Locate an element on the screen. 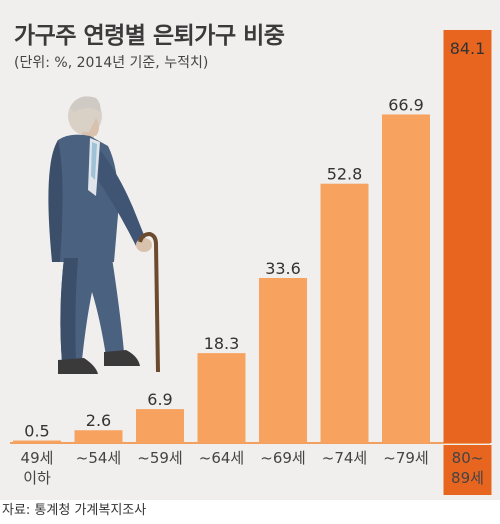 The width and height of the screenshot is (500, 524). category-label-1-0: ~54세 is located at coordinates (98, 458).